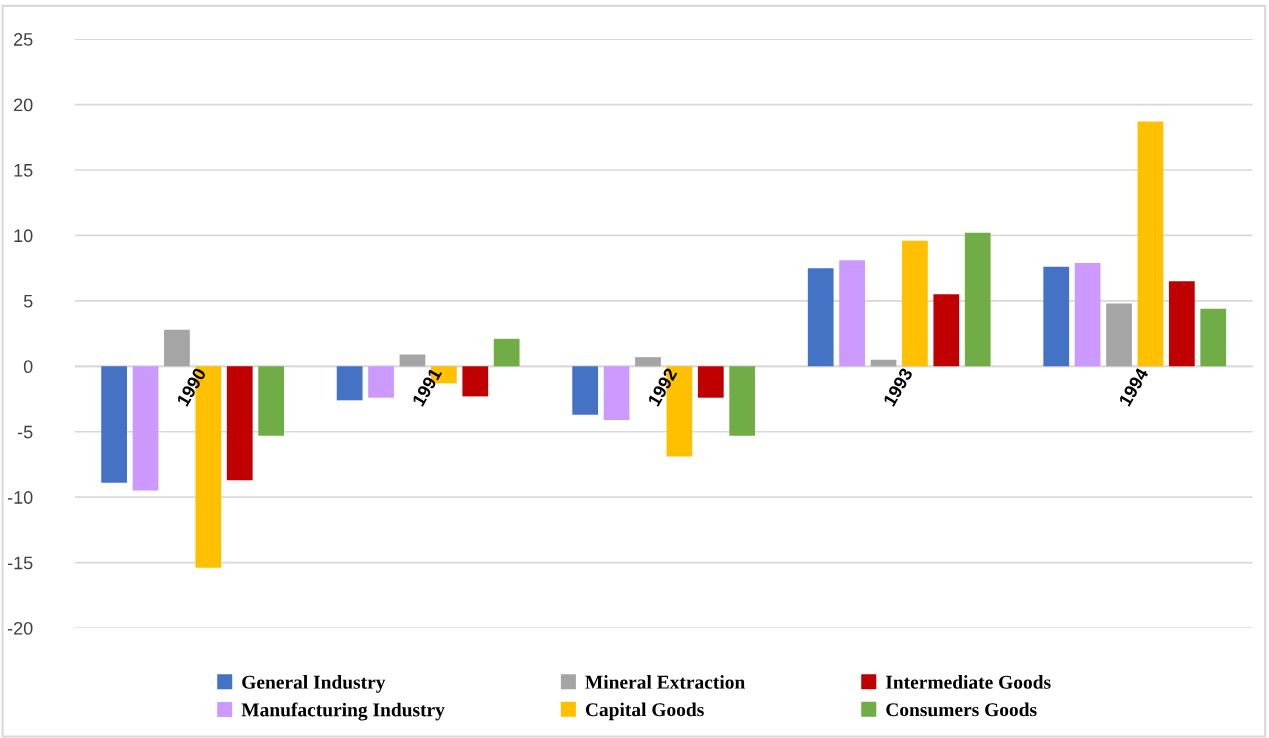 The height and width of the screenshot is (738, 1269). Describe the element at coordinates (343, 711) in the screenshot. I see `legend-label: Manufacturing Industry` at that location.